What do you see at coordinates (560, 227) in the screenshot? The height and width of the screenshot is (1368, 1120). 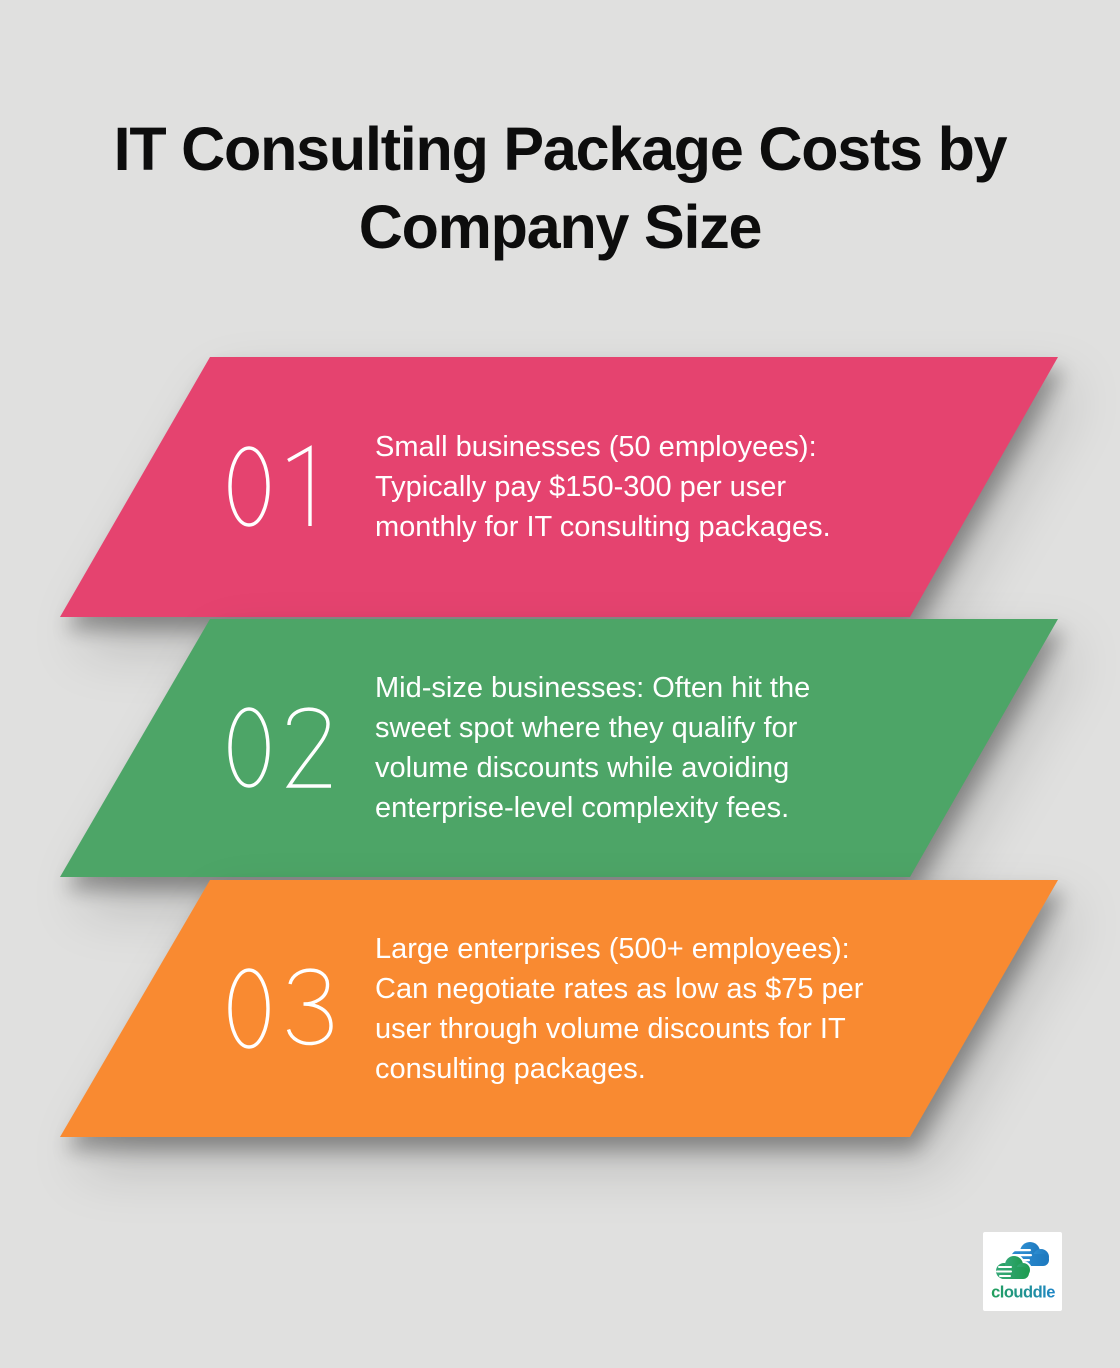 I see `page-title-line-2: Company Size` at bounding box center [560, 227].